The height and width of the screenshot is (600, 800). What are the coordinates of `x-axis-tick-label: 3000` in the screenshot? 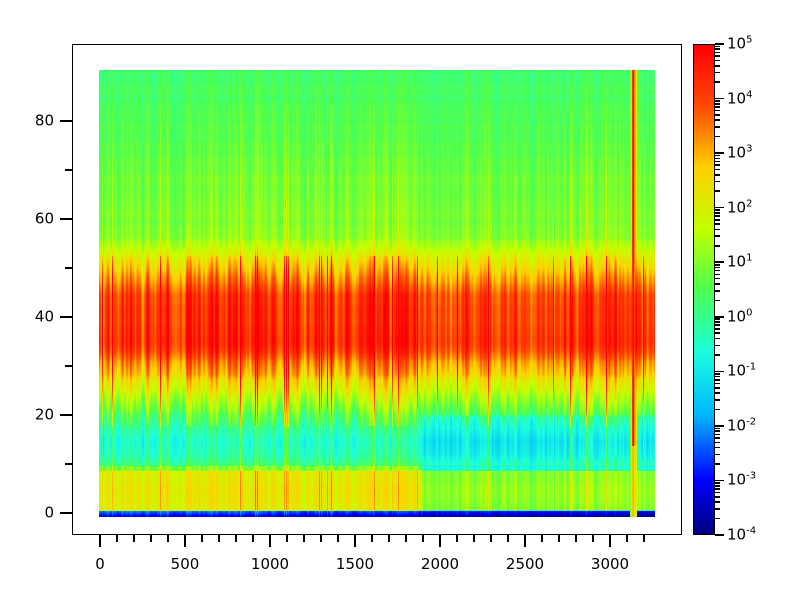 It's located at (610, 564).